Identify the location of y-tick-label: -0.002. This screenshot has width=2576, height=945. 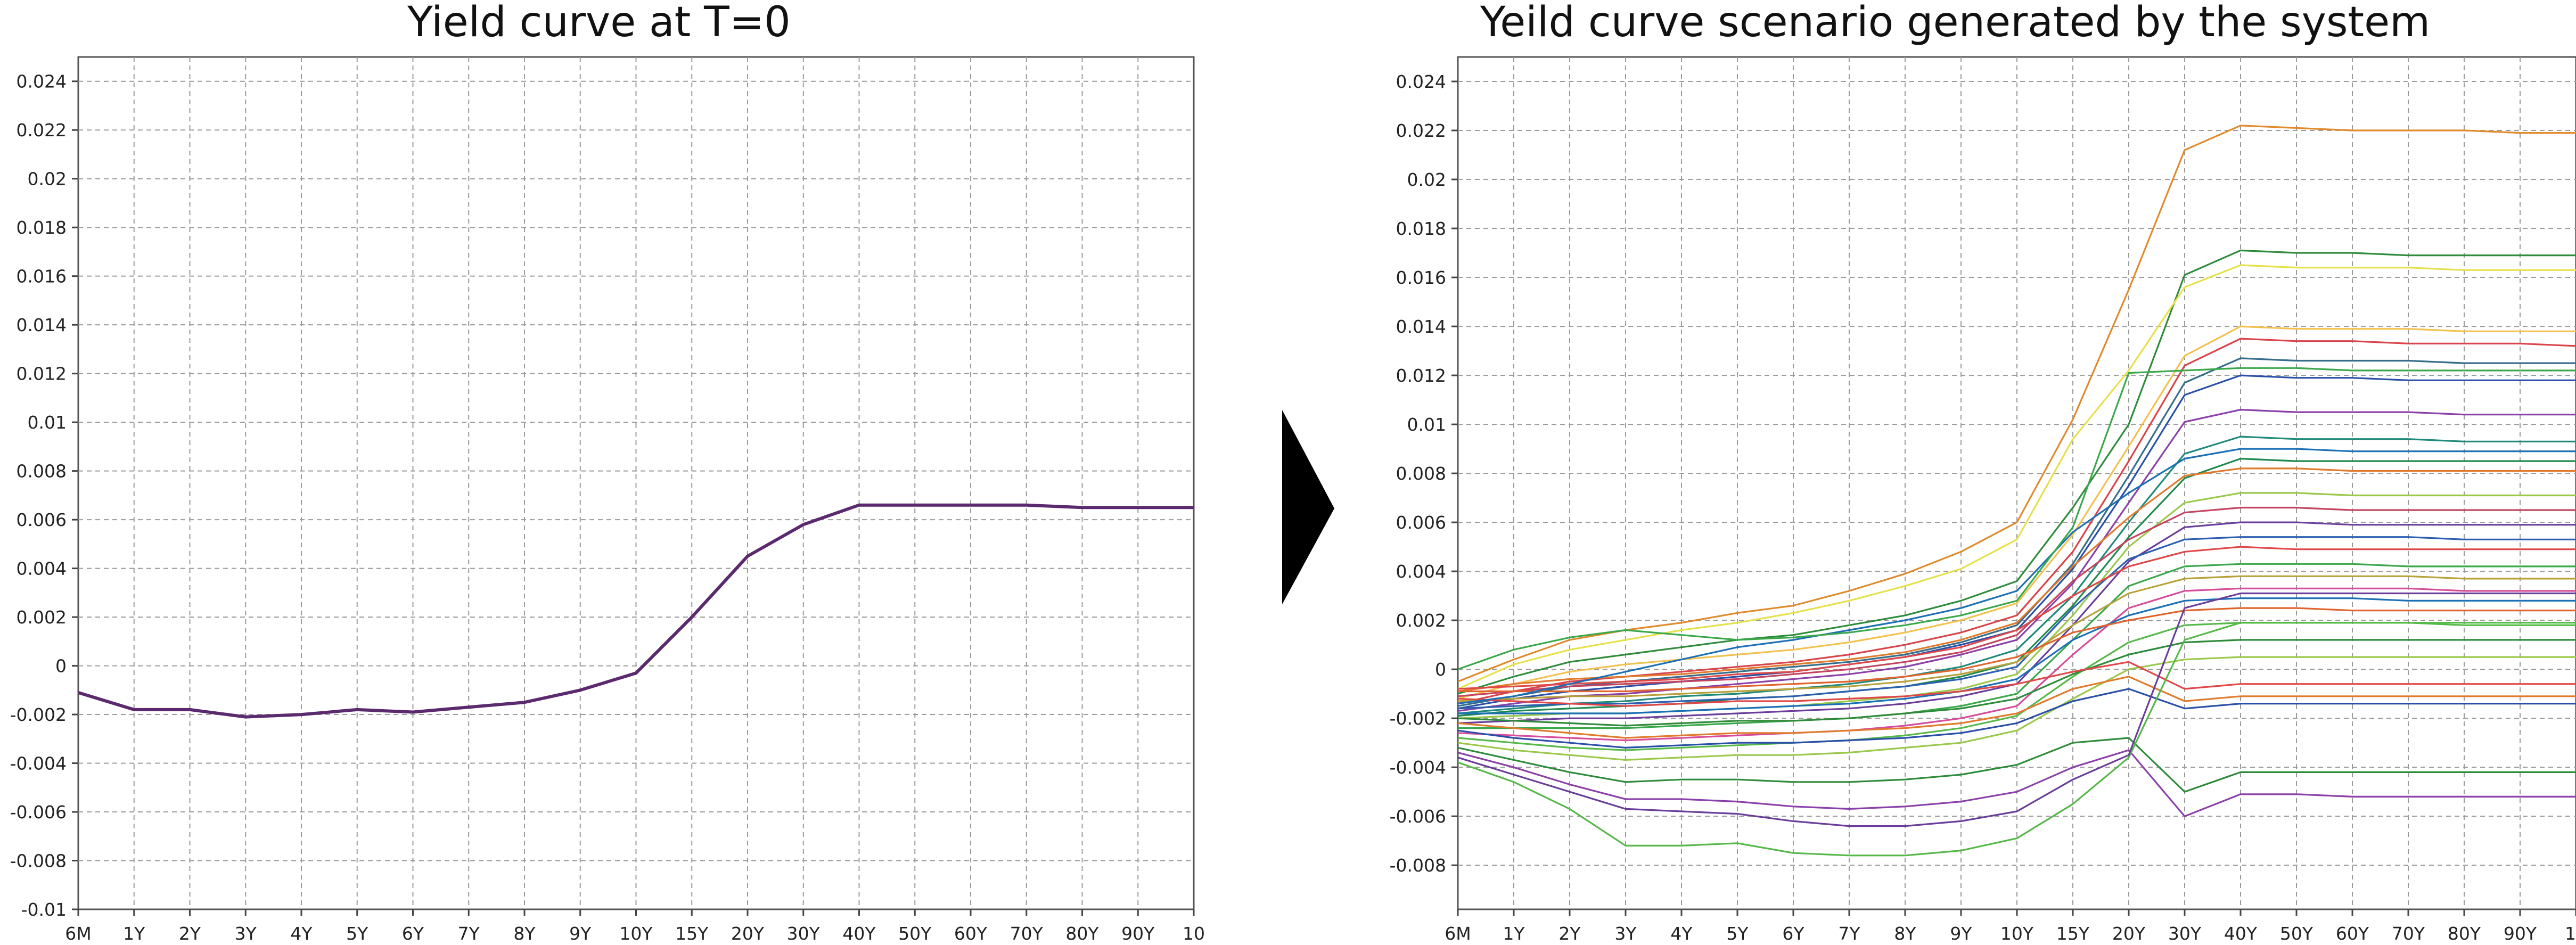
(1418, 718).